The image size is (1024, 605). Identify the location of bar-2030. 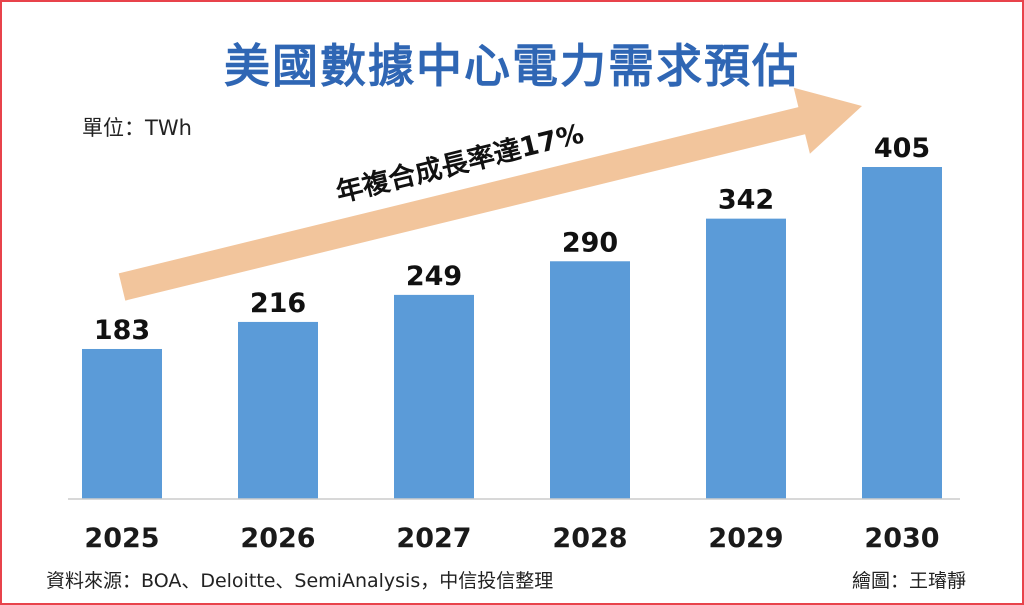
(902, 333).